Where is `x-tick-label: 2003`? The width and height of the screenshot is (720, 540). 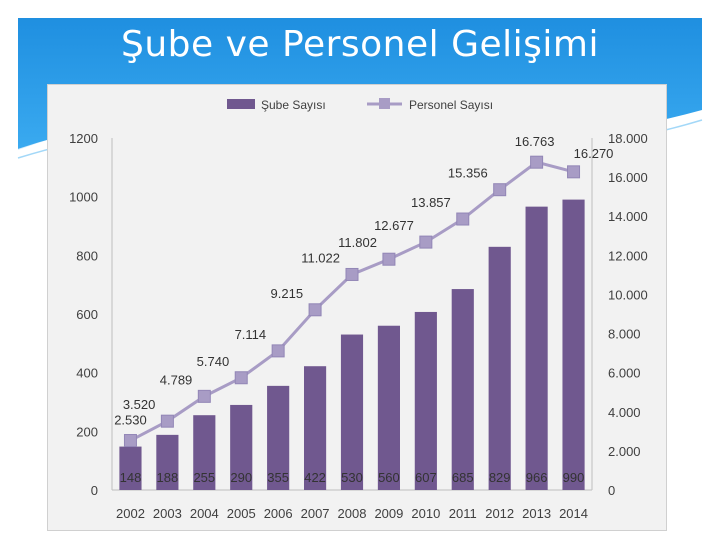 x-tick-label: 2003 is located at coordinates (167, 513).